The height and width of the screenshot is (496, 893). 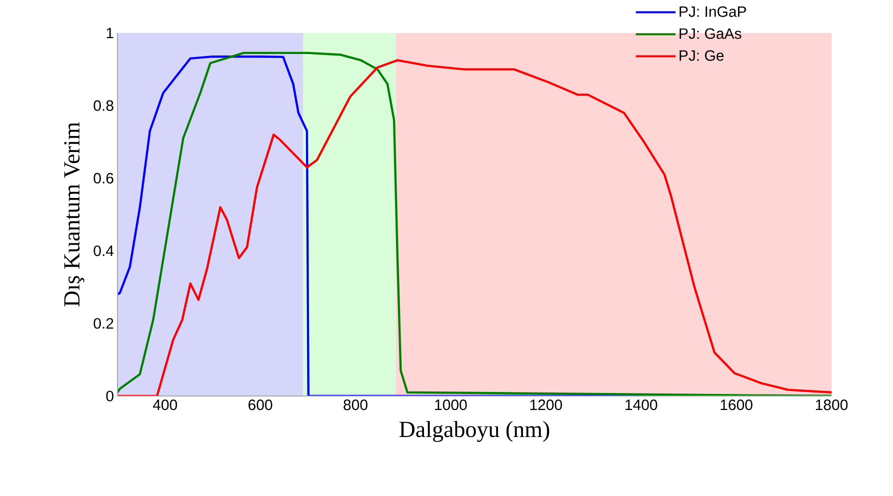 What do you see at coordinates (110, 396) in the screenshot?
I see `y-tick-label: 0` at bounding box center [110, 396].